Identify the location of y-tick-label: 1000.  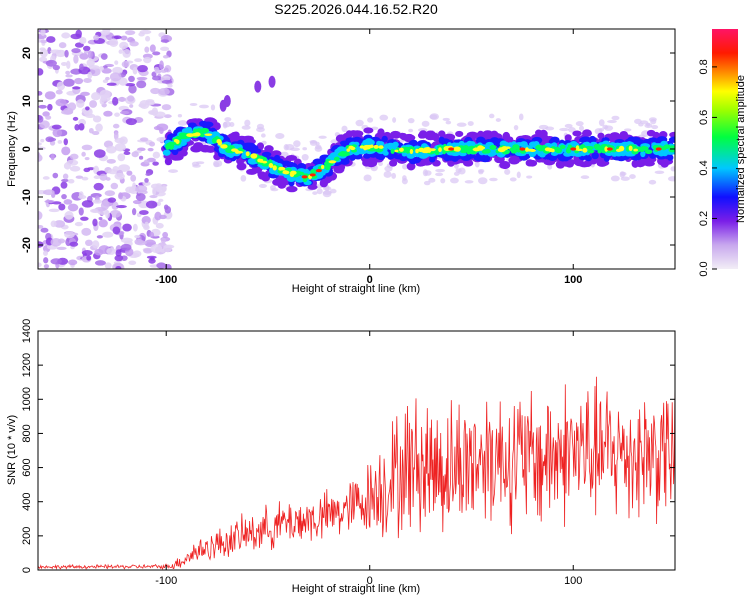
(27, 399).